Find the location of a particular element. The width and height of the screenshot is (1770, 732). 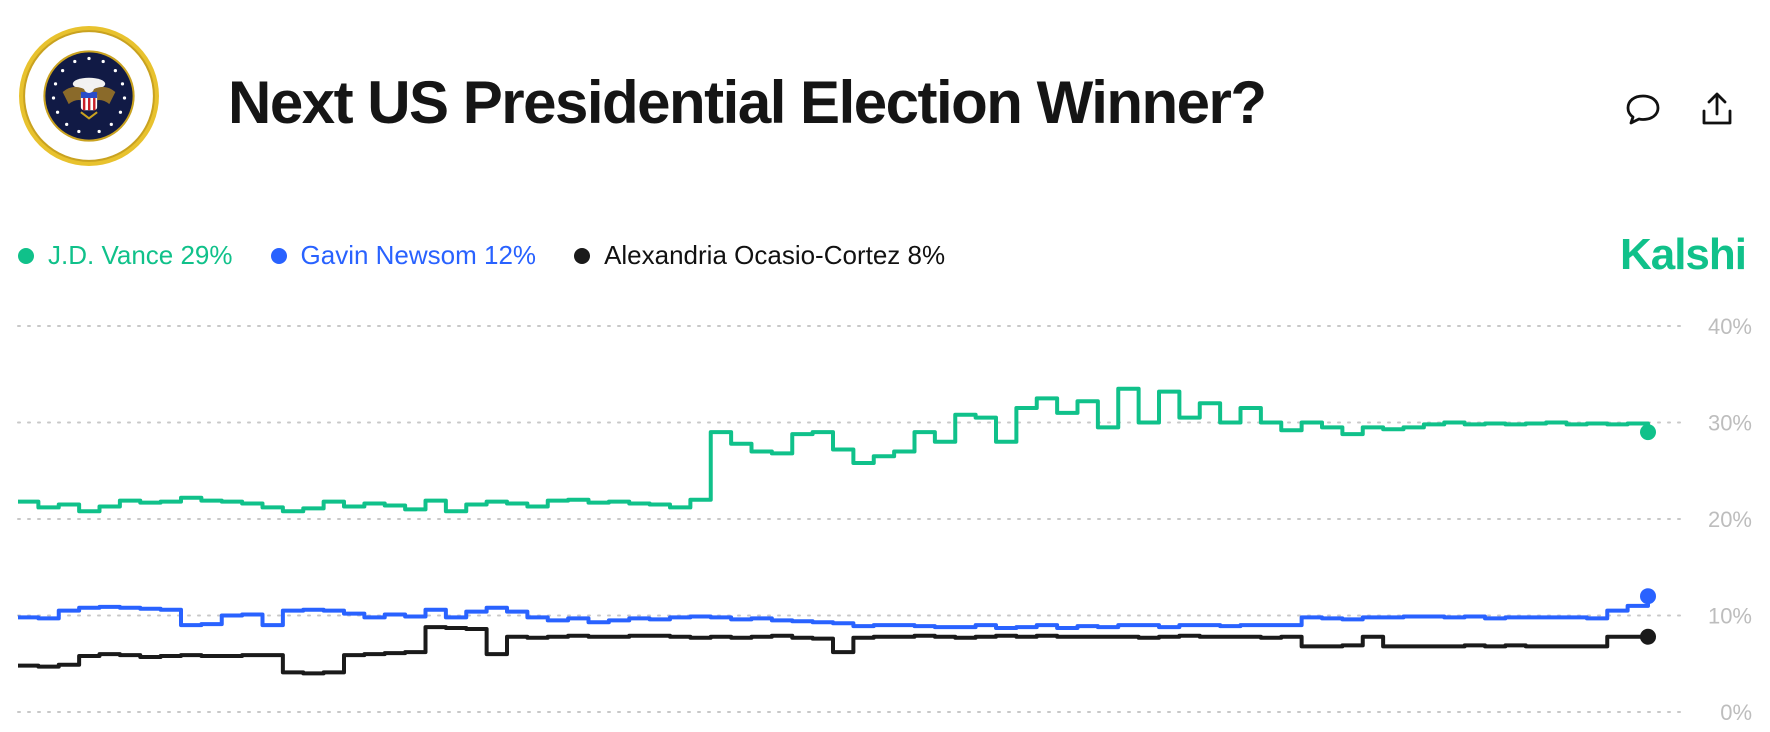

legend-dot-ocasio-cortez is located at coordinates (582, 255).